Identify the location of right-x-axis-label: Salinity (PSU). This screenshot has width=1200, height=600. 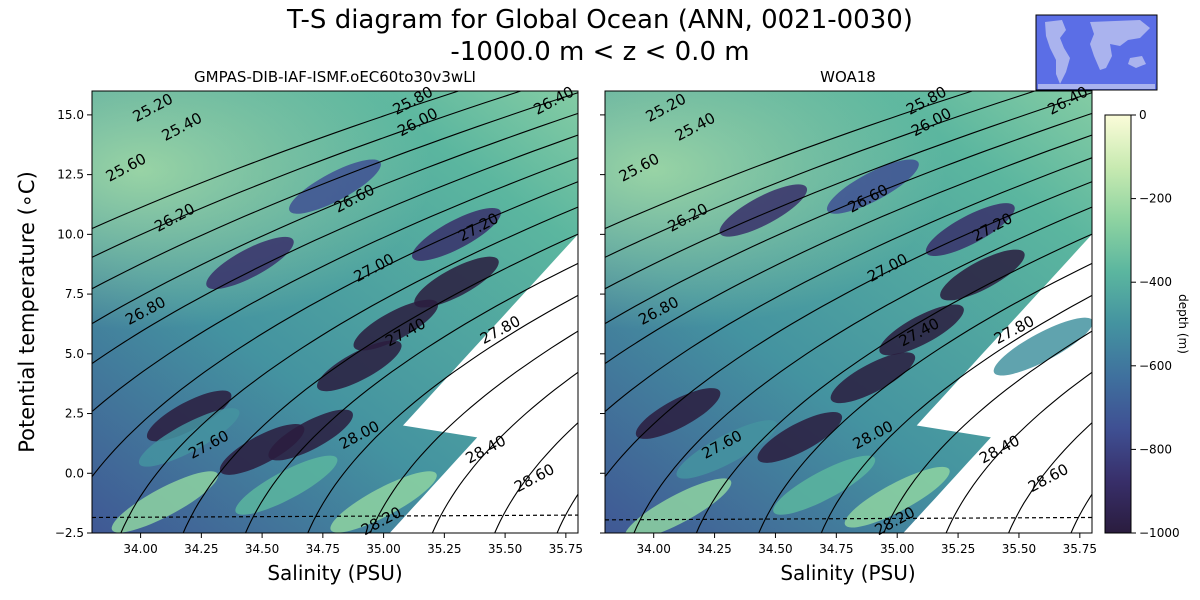
(847, 573).